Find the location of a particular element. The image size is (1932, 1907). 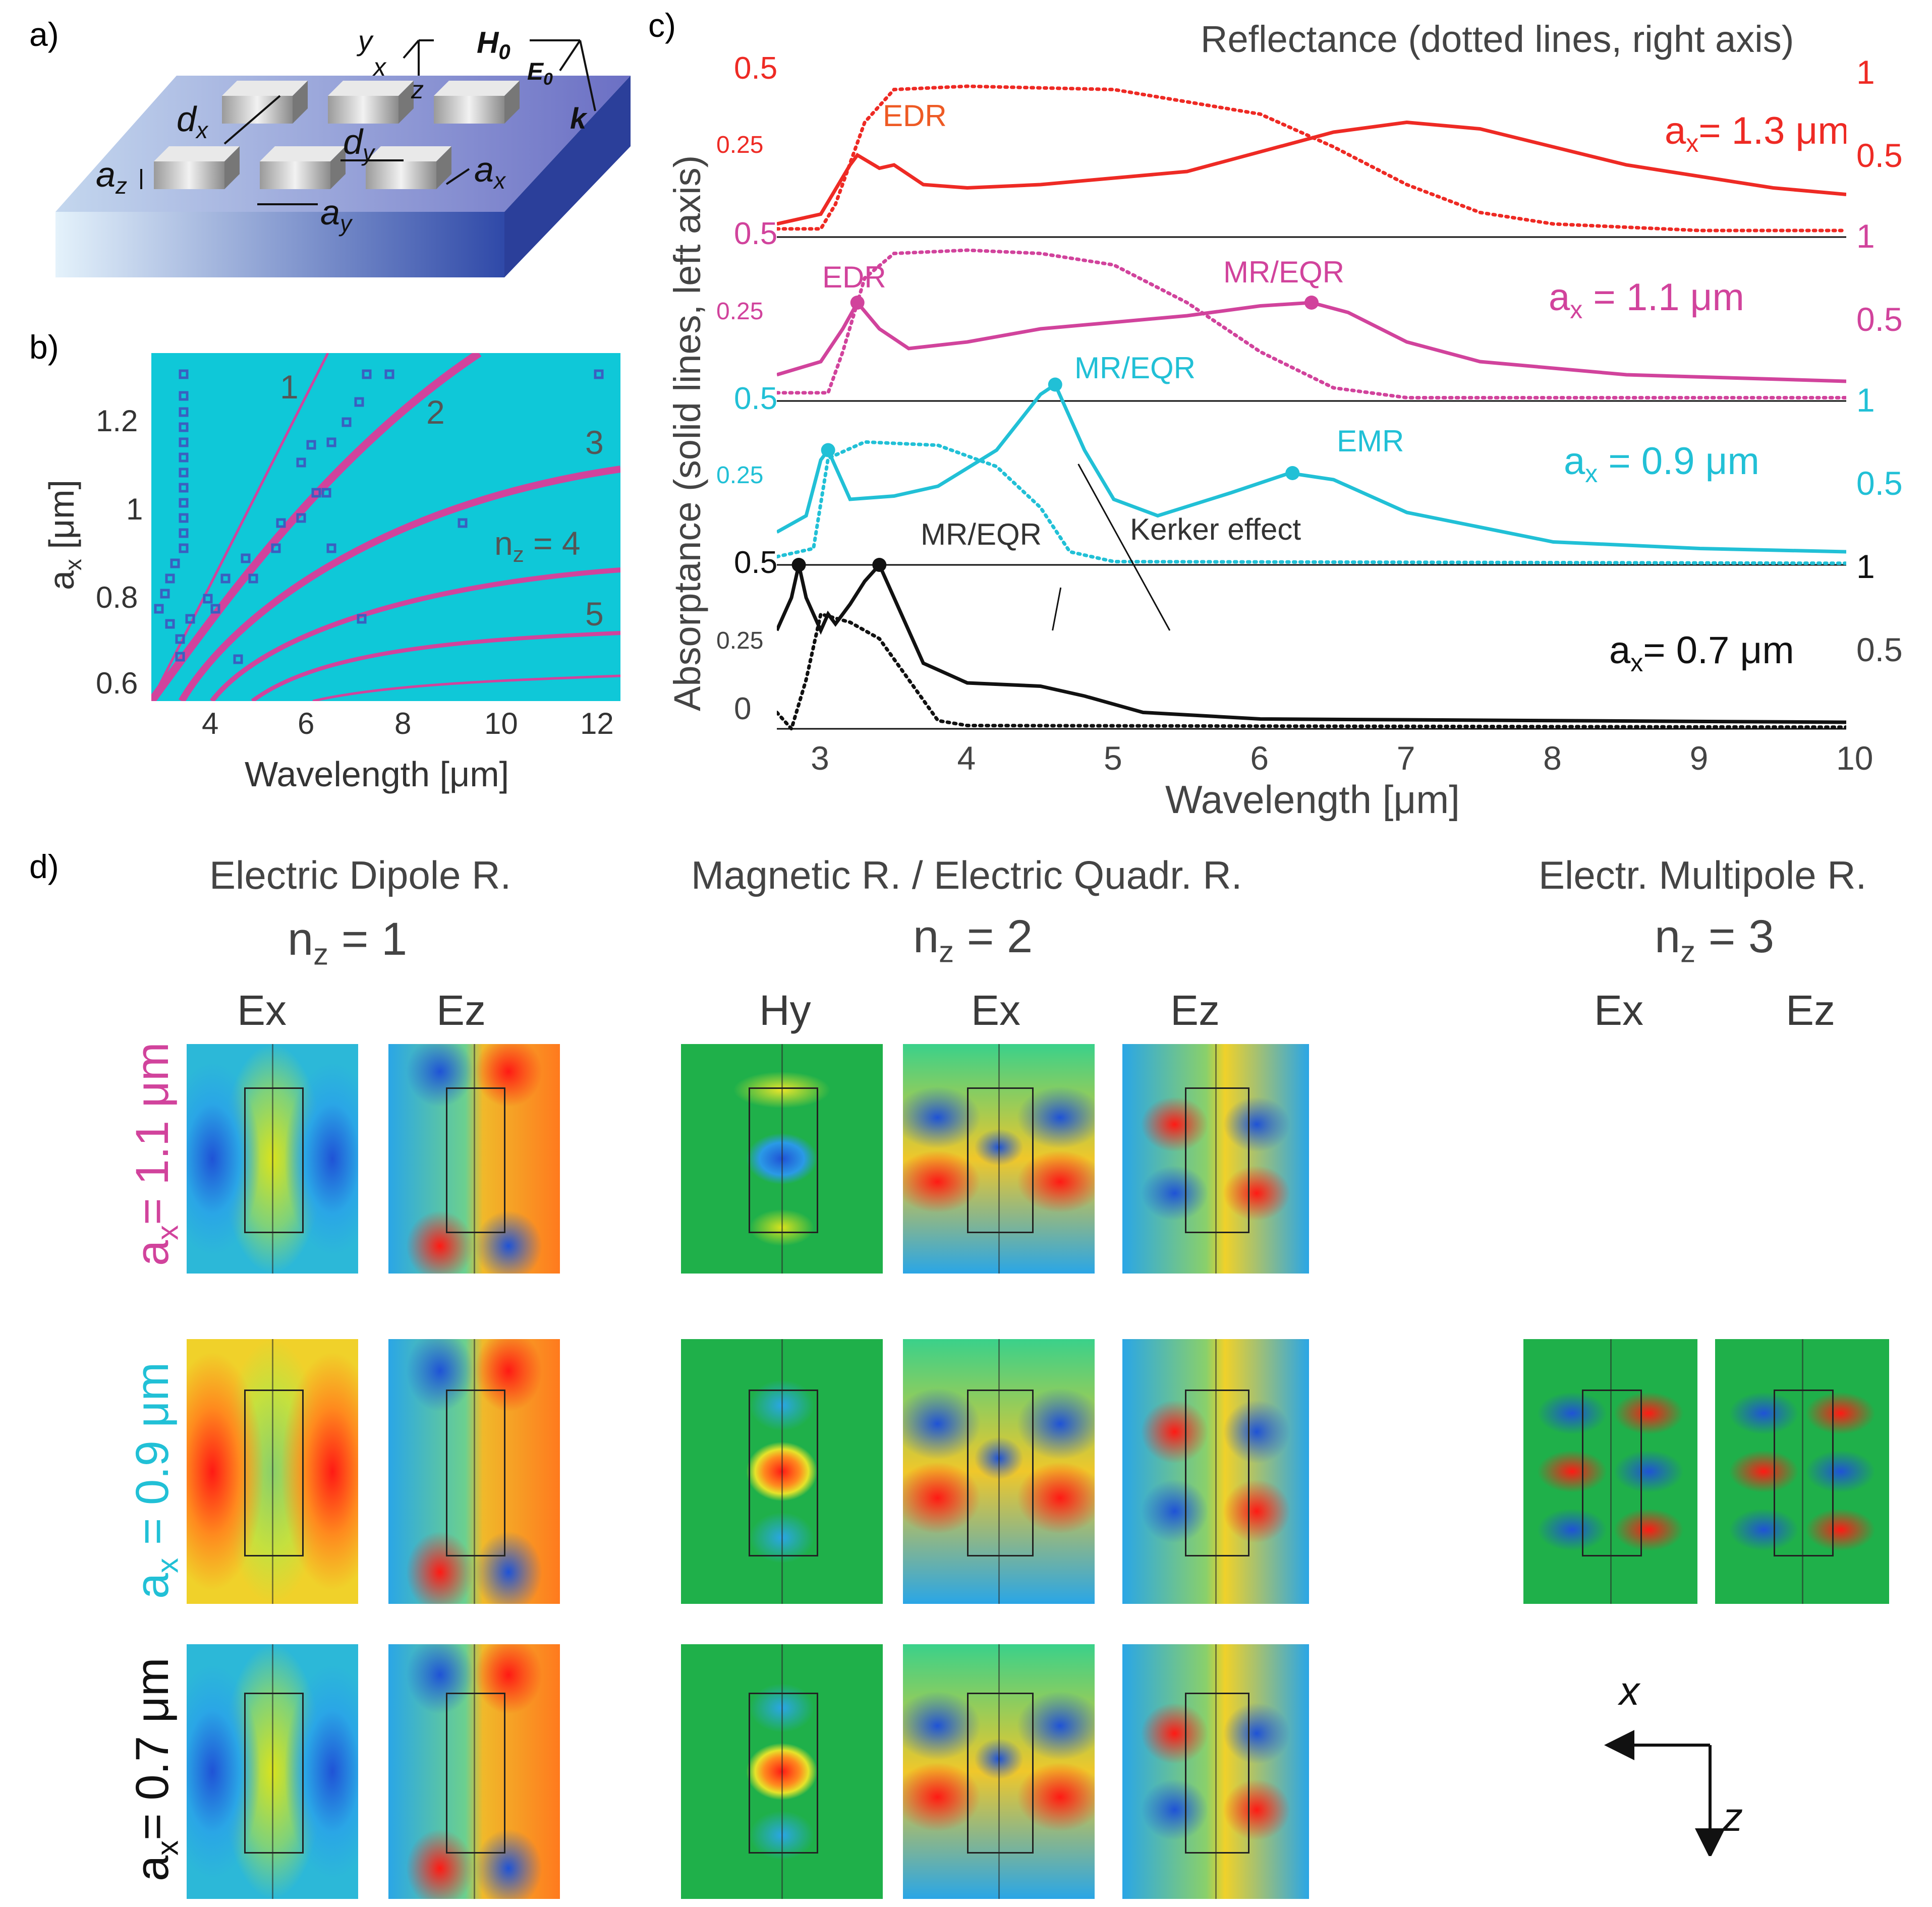

axis-z-label: z is located at coordinates (1732, 1817).